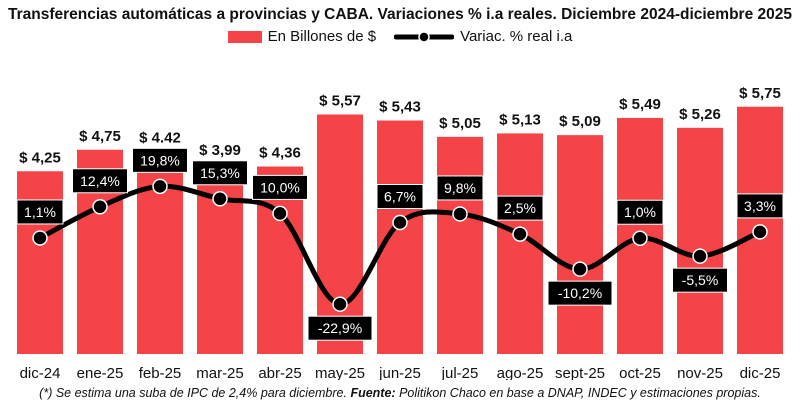 This screenshot has width=800, height=408. What do you see at coordinates (520, 119) in the screenshot?
I see `bar-value-label: $ 5,13` at bounding box center [520, 119].